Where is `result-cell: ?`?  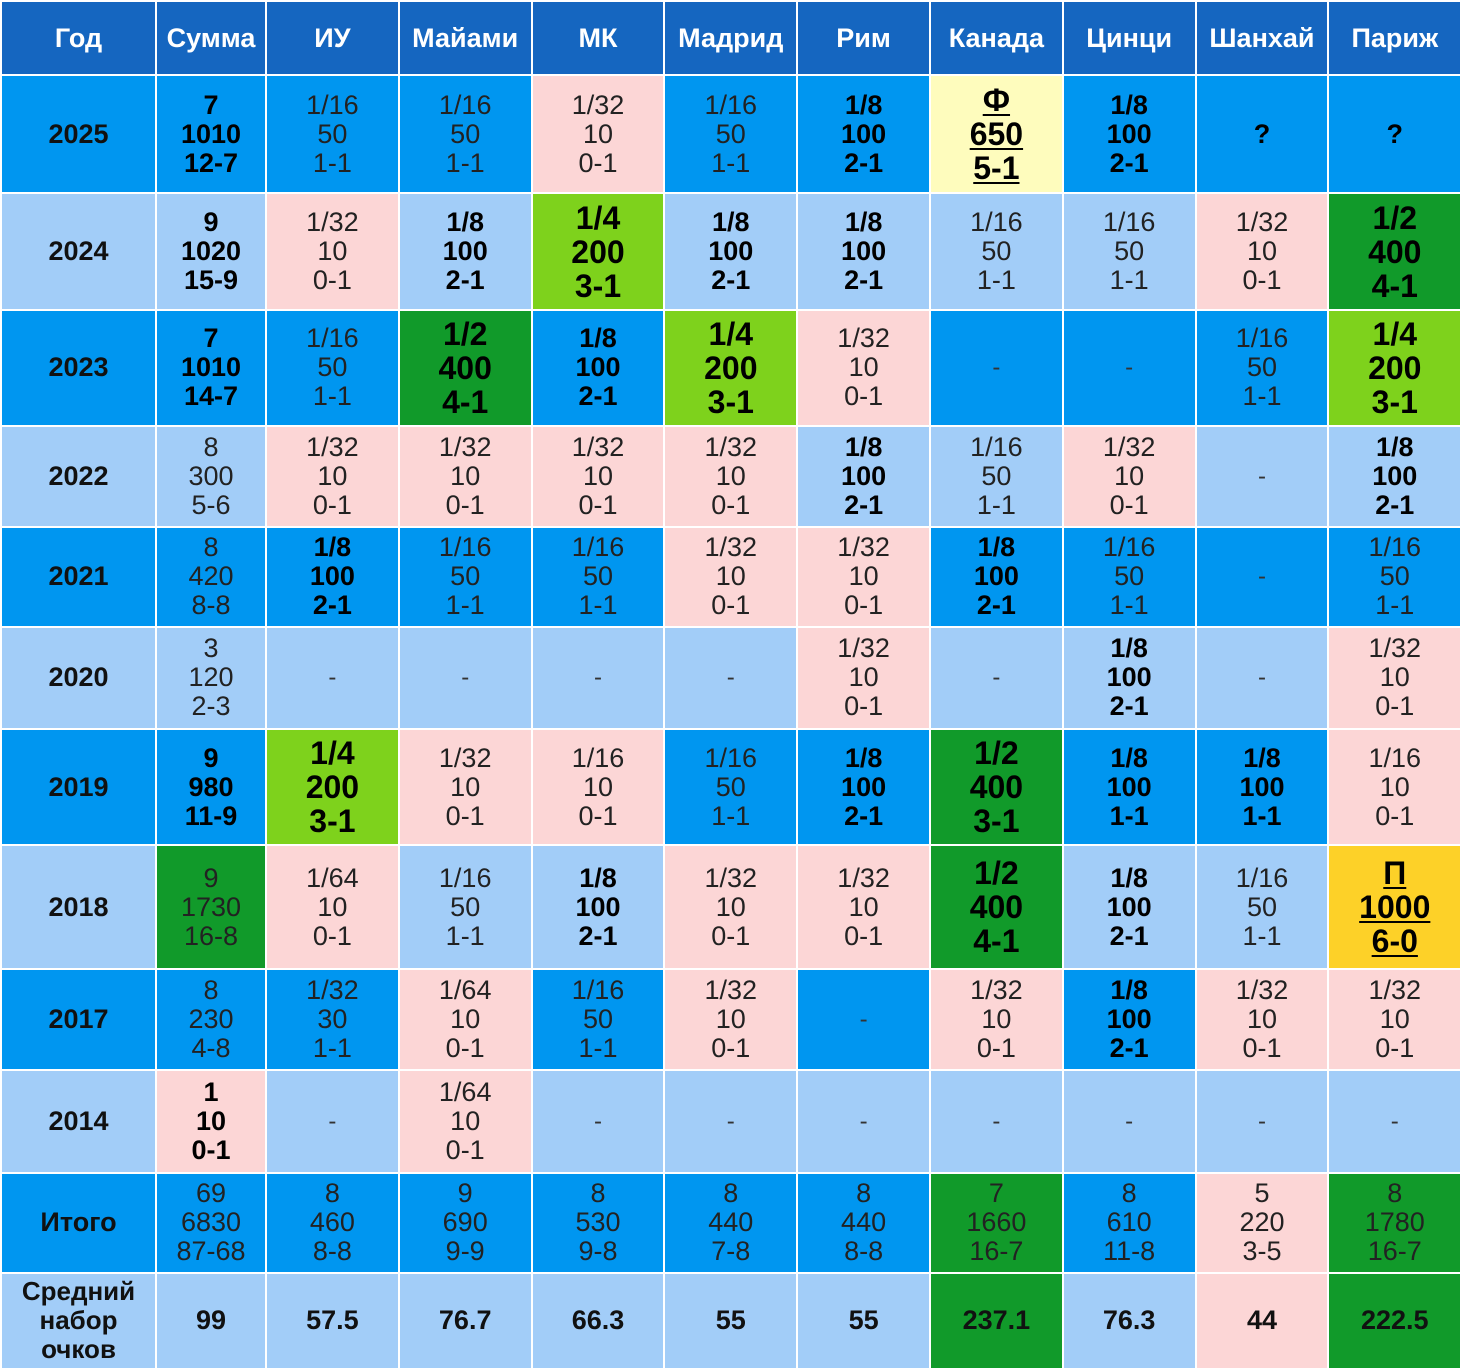
result-cell: ? is located at coordinates (1262, 134).